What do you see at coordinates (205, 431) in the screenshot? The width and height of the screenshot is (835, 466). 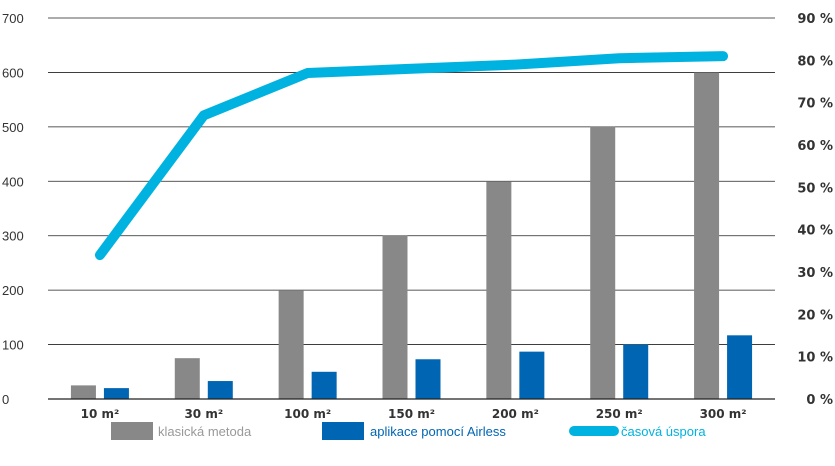 I see `legend-label: klasická metoda` at bounding box center [205, 431].